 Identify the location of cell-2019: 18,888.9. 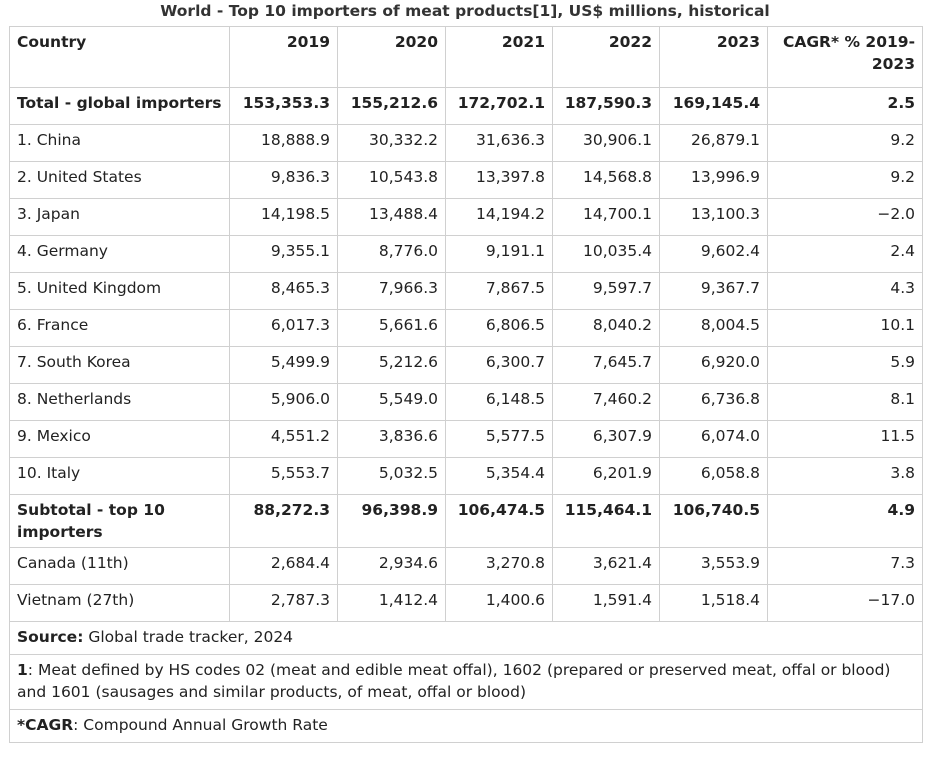
(283, 143).